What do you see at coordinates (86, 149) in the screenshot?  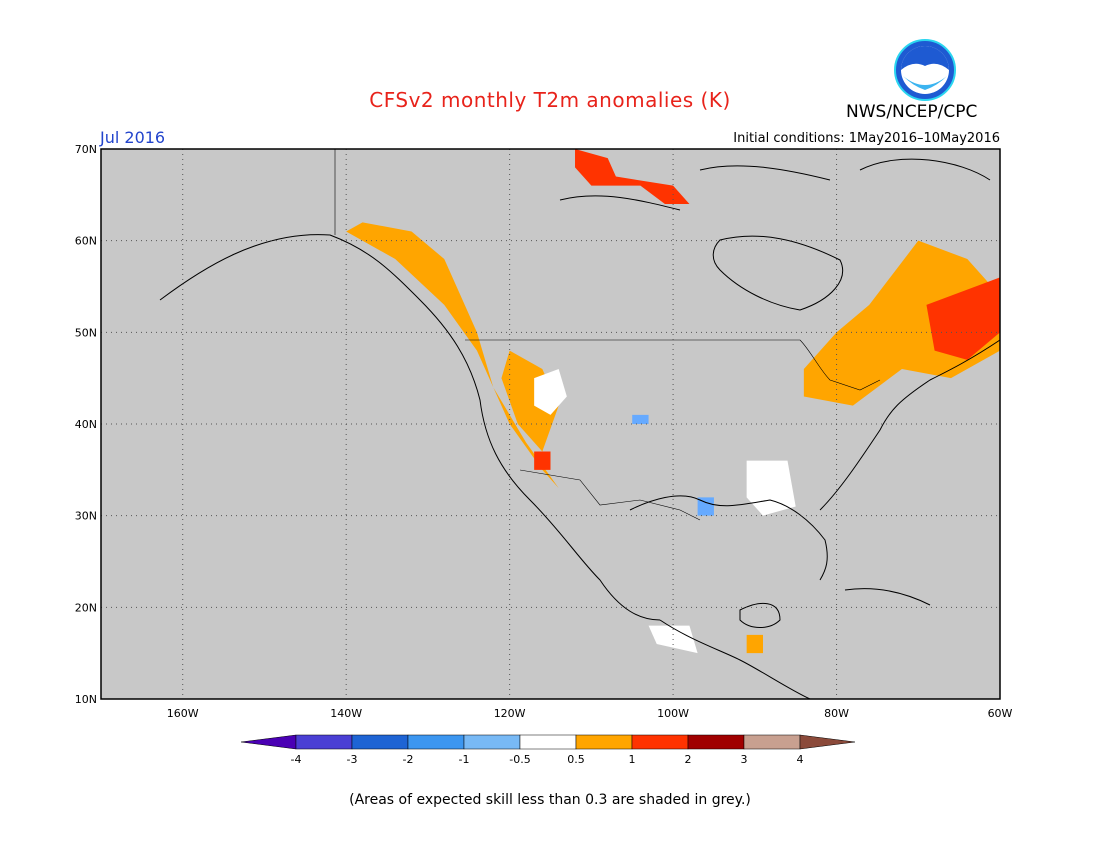 I see `lat-label: 70N` at bounding box center [86, 149].